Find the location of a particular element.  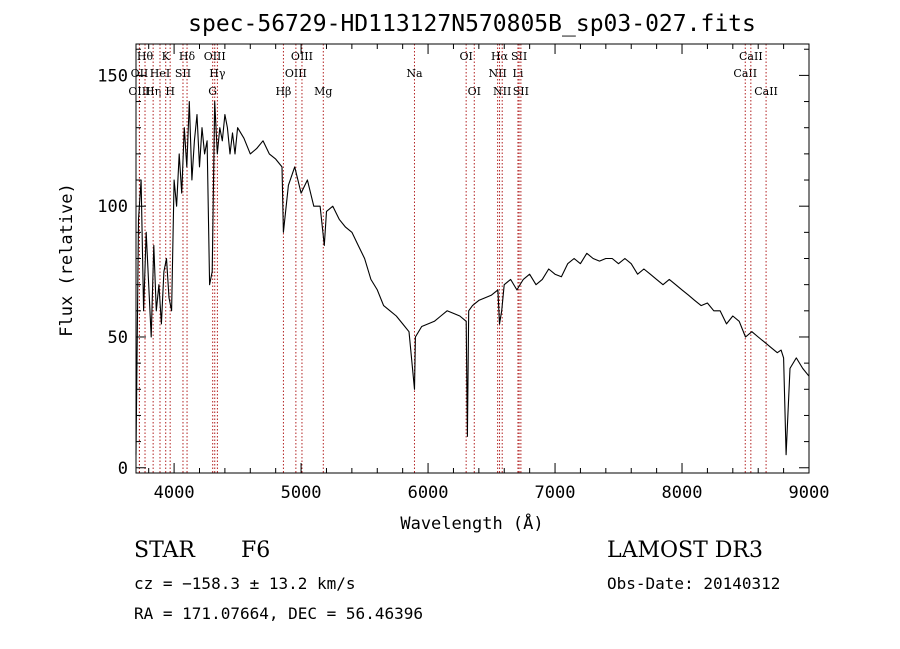

line-marker-label: Na is located at coordinates (414, 73).